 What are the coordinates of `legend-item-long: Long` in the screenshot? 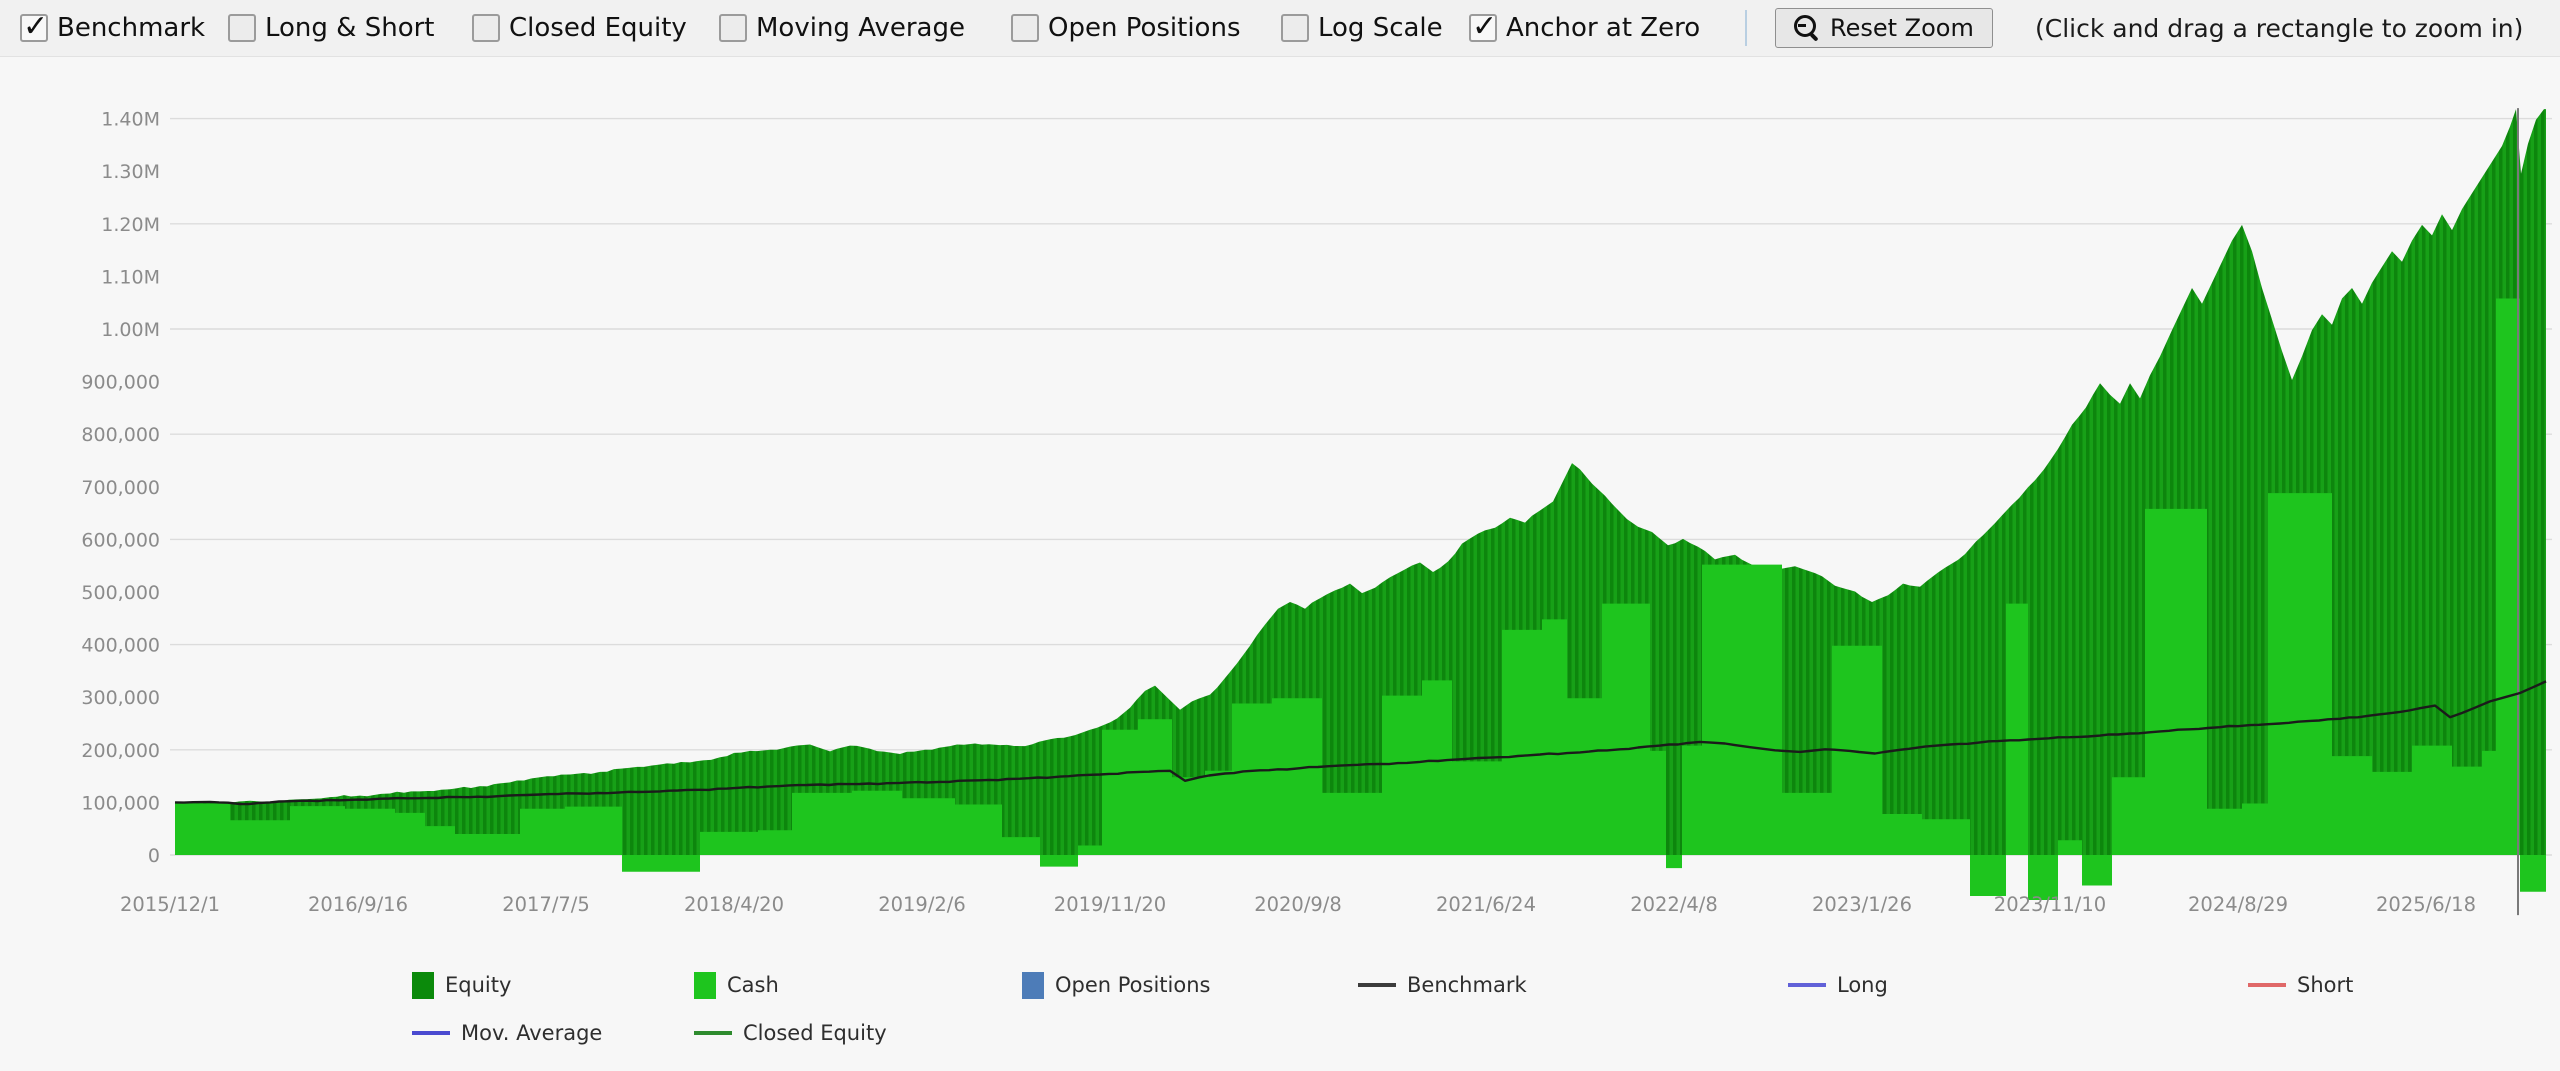 It's located at (1838, 985).